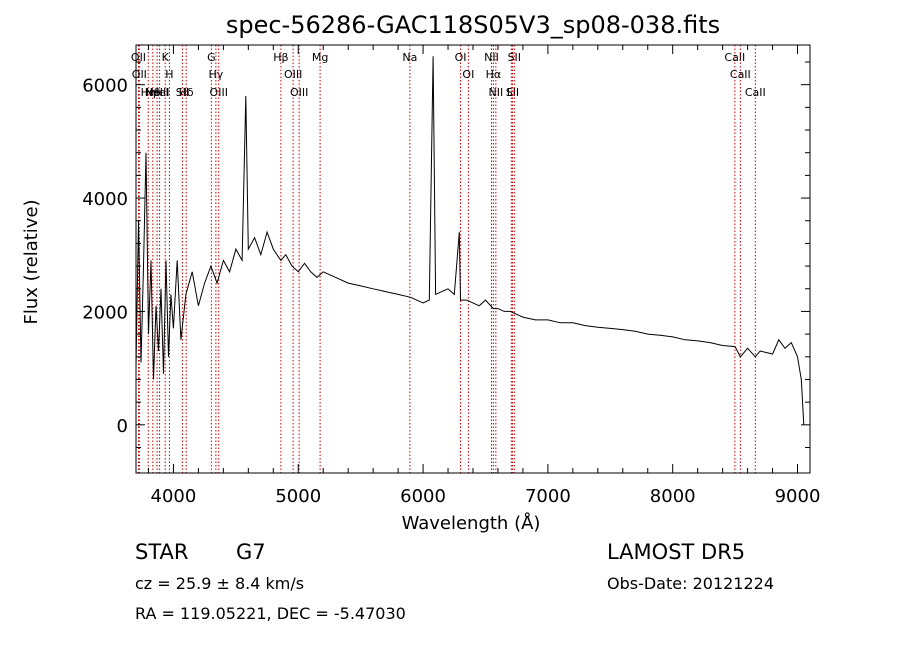  I want to click on line-label-19: OI, so click(468, 74).